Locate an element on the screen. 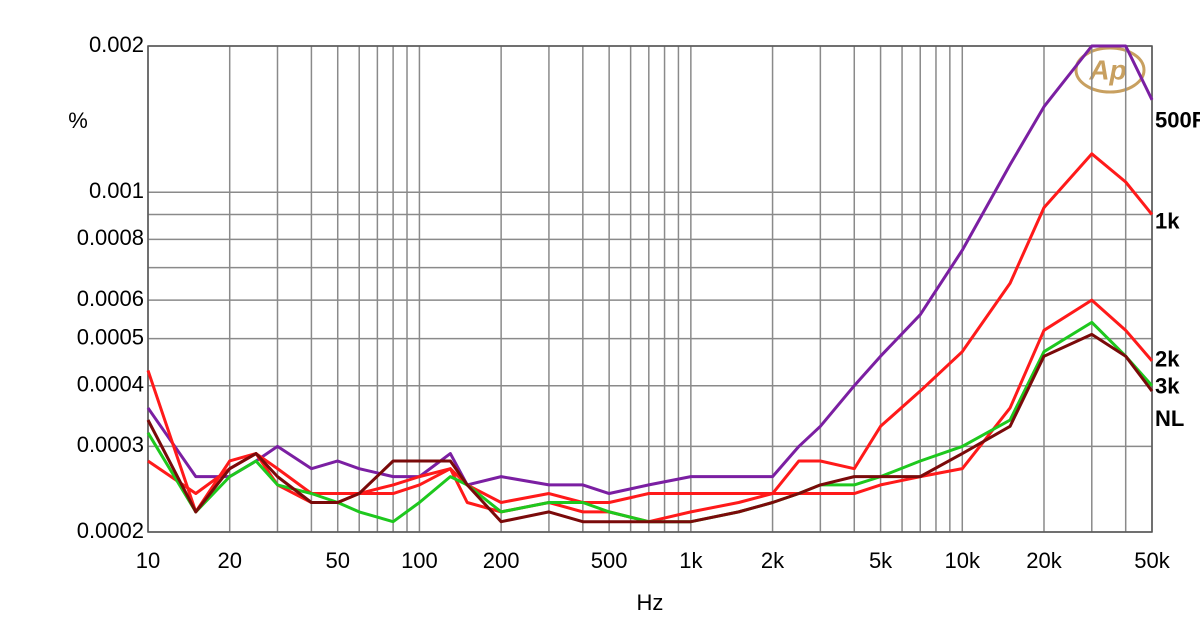  x-tick-label: 100 is located at coordinates (419, 560).